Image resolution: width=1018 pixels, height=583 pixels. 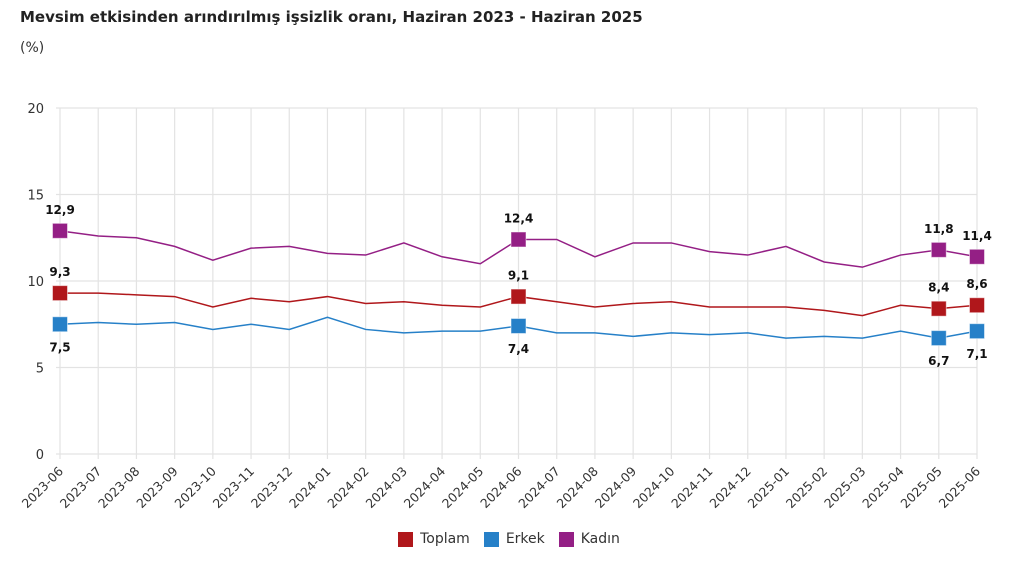 I want to click on legend: Toplam Erkek Kadın, so click(x=509, y=539).